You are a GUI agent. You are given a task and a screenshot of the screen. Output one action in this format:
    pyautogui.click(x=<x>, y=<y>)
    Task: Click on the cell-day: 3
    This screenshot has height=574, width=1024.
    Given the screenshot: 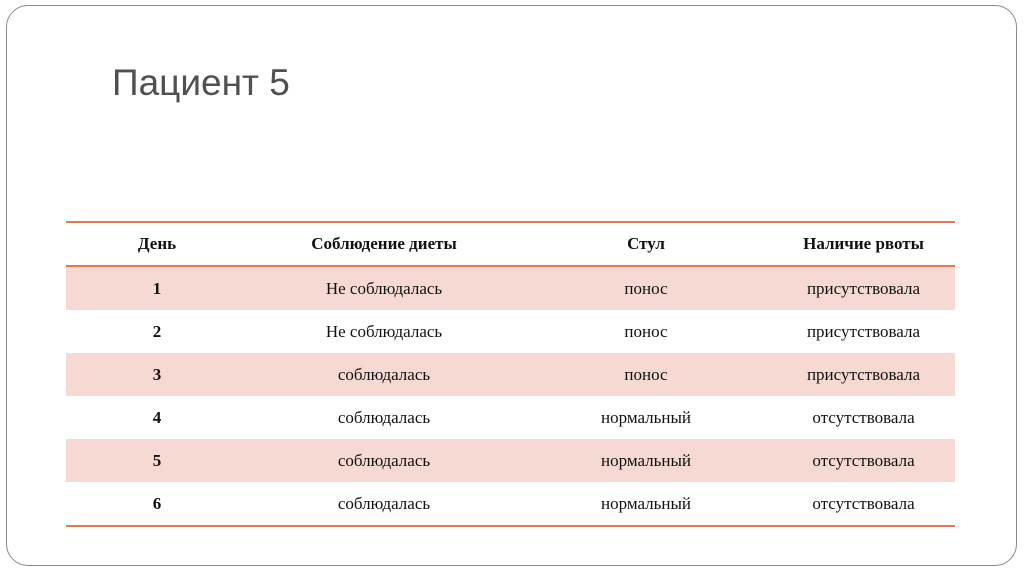 What is the action you would take?
    pyautogui.click(x=157, y=374)
    